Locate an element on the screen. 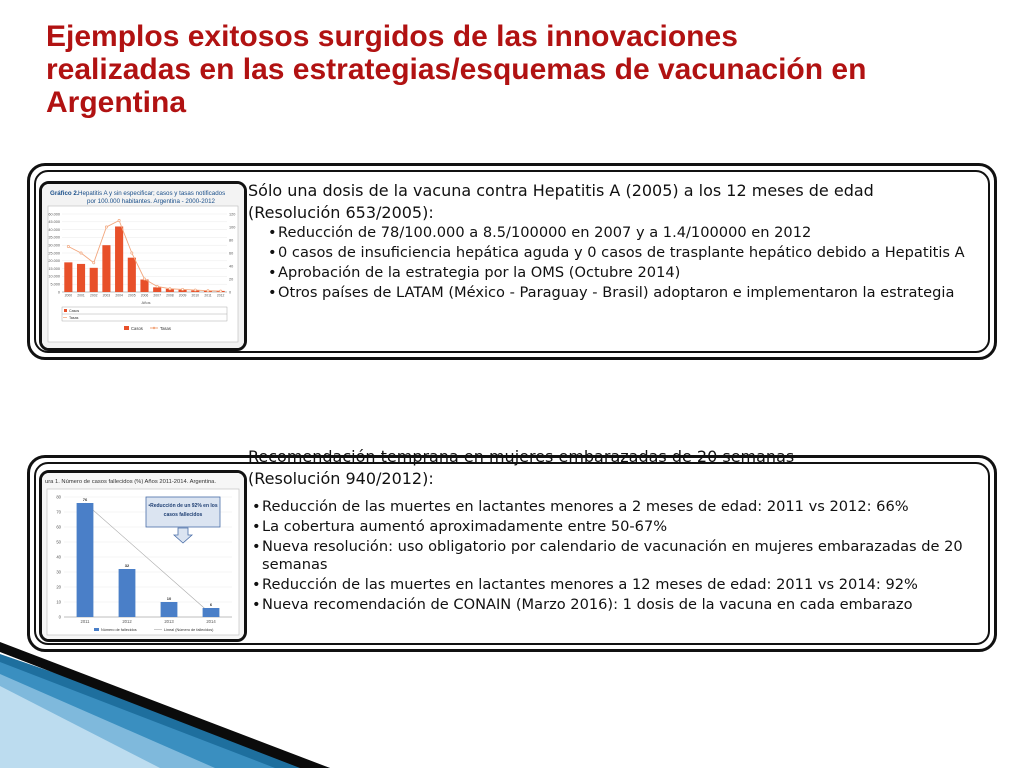  x-tick-label: 2005 is located at coordinates (132, 296).